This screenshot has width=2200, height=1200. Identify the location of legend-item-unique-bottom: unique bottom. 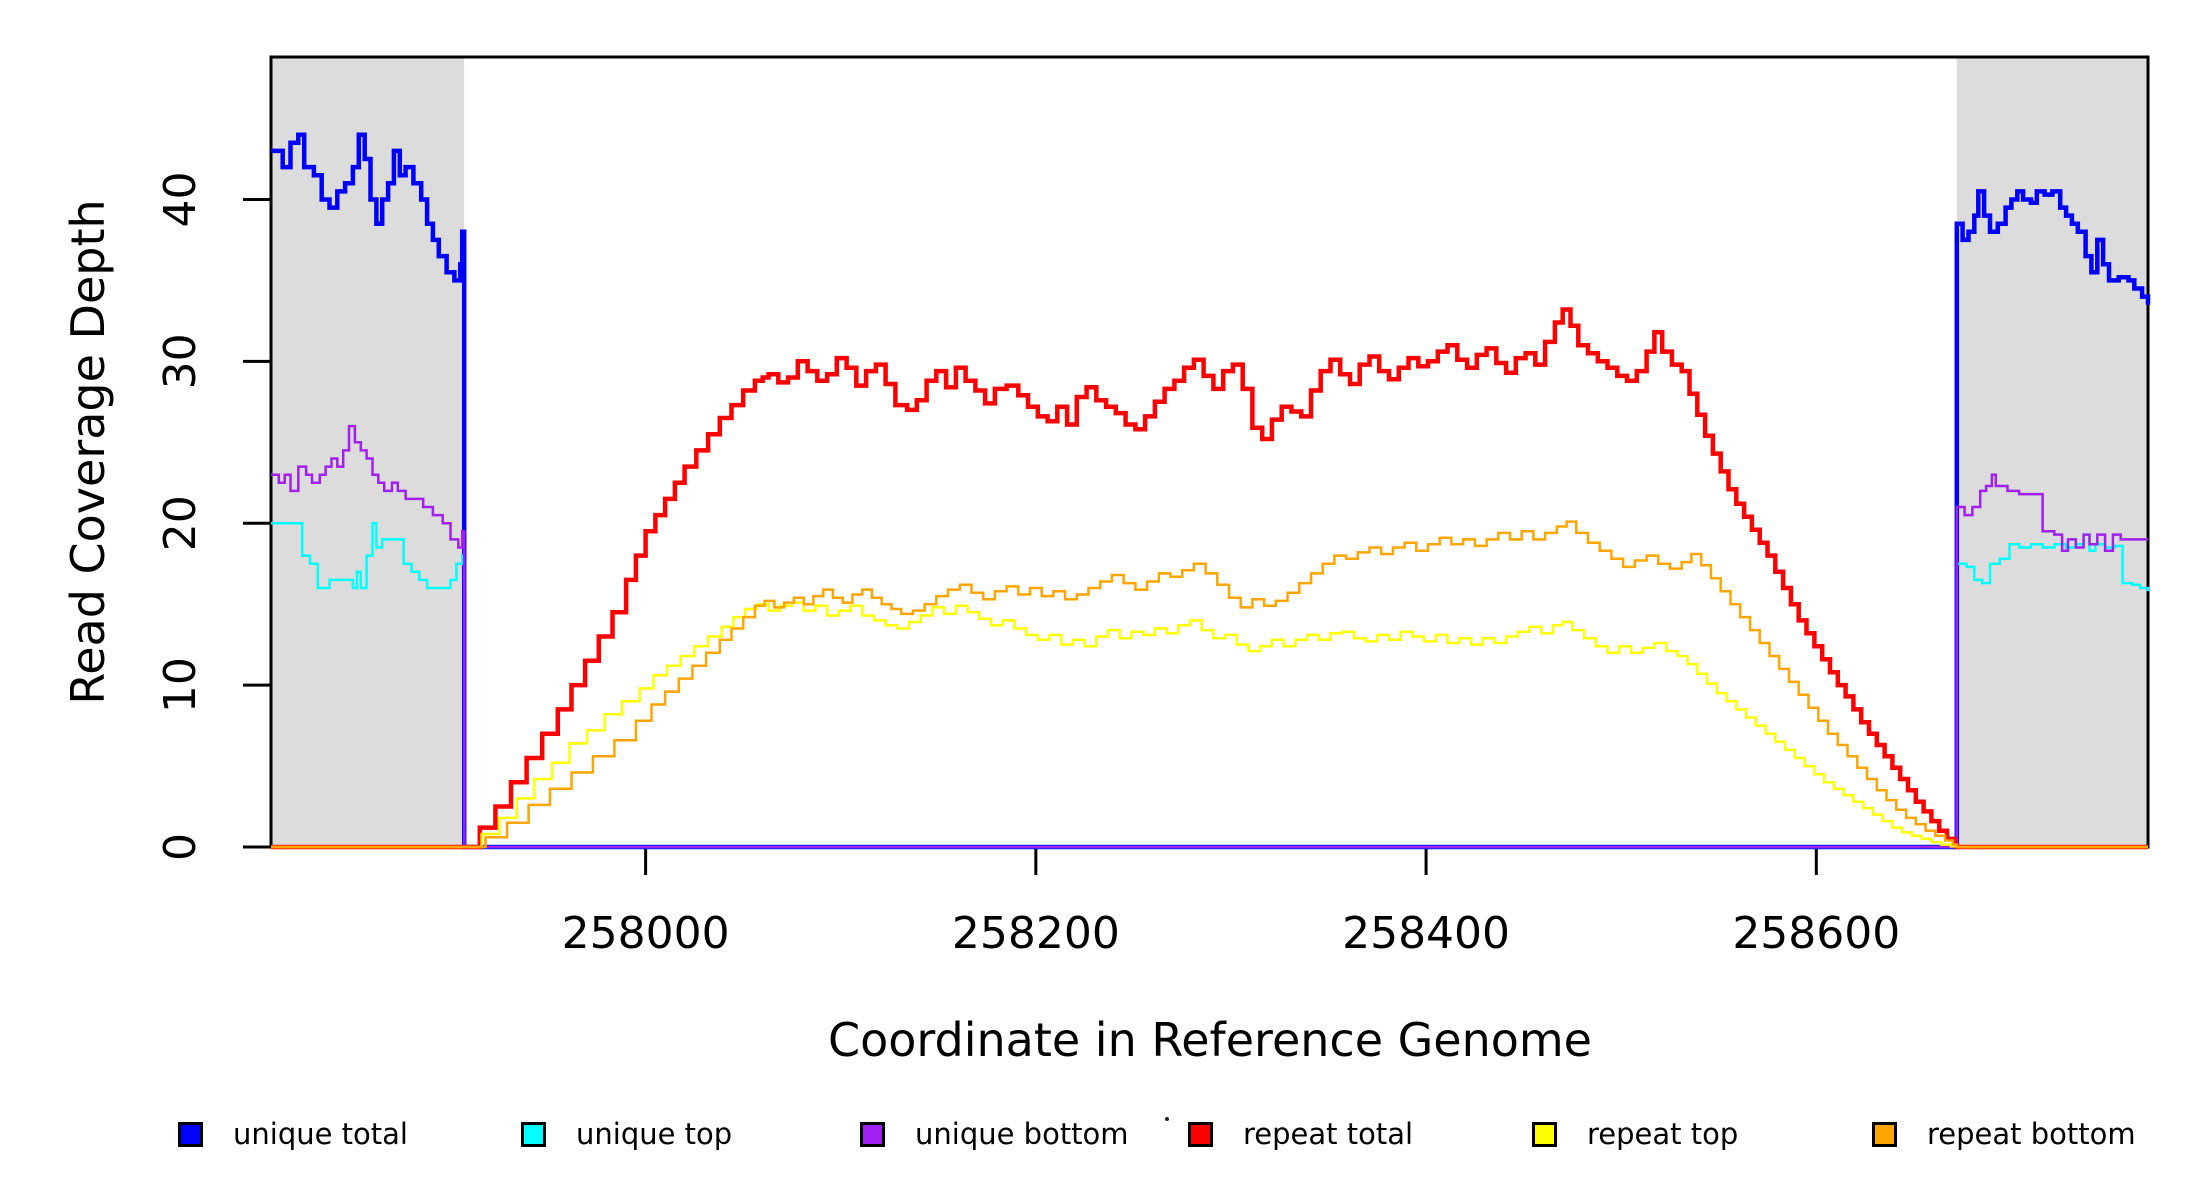
(994, 1134).